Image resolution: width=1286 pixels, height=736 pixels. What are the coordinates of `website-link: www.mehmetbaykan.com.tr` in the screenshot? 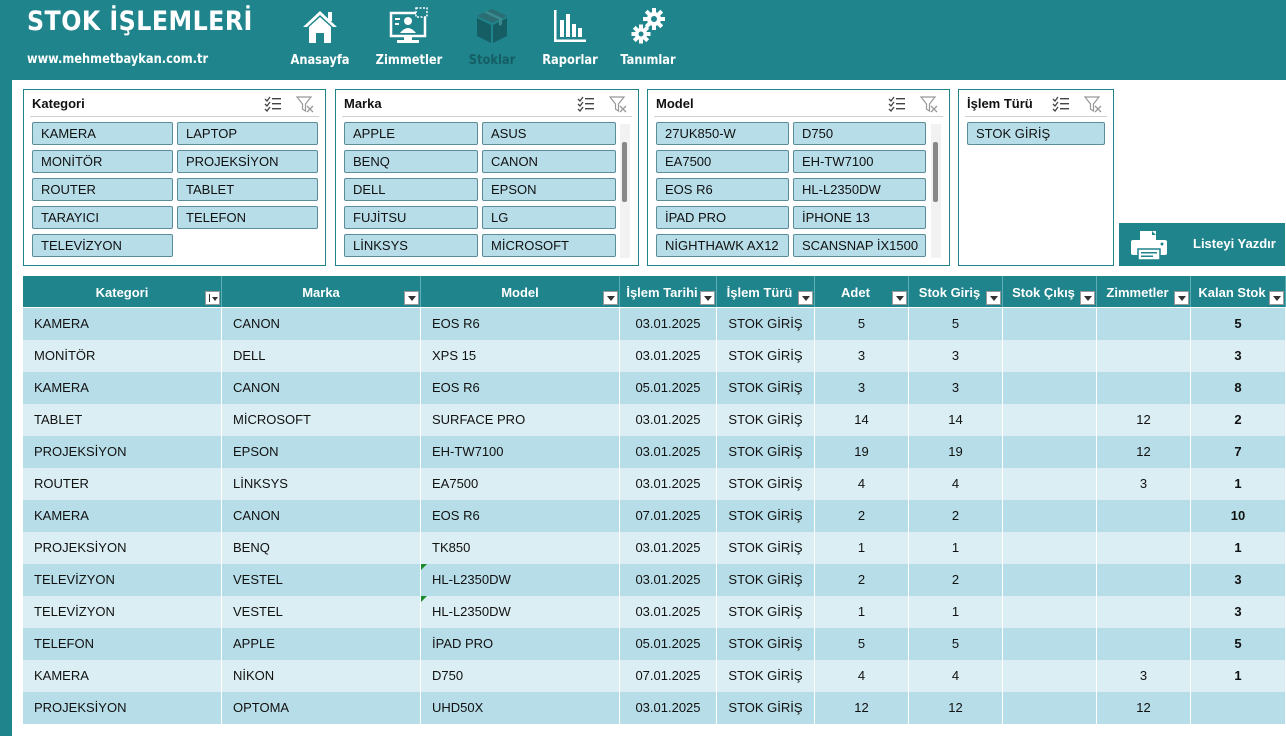 It's located at (118, 59).